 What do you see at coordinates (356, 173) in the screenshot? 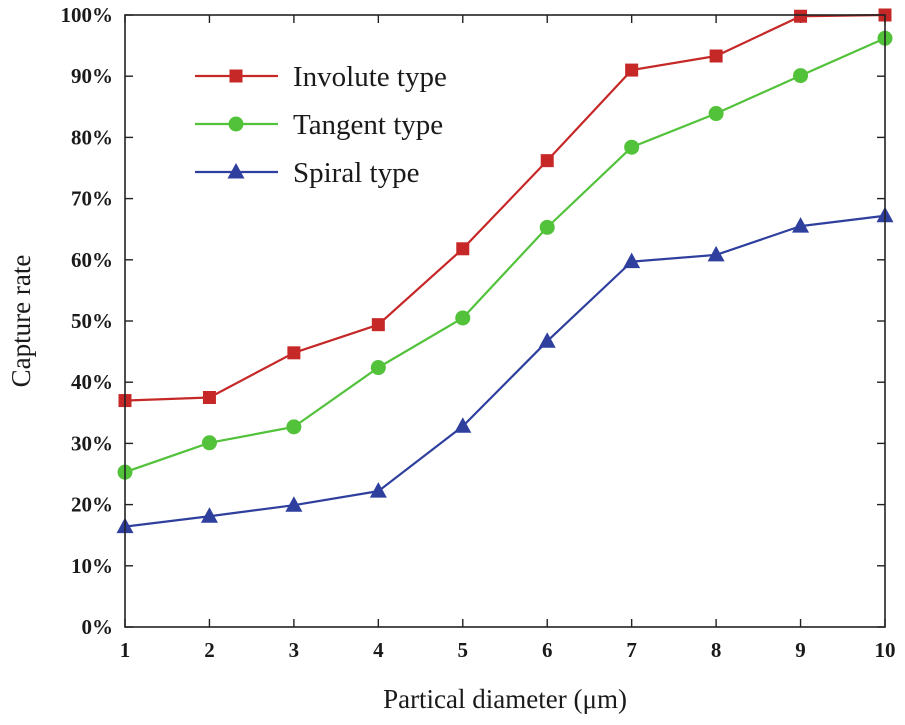
I see `legend-label: Spiral type` at bounding box center [356, 173].